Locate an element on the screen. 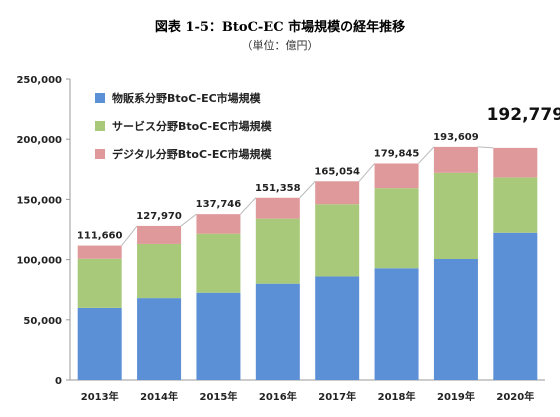 The width and height of the screenshot is (560, 417). y-tick-label: 200,000 is located at coordinates (39, 140).